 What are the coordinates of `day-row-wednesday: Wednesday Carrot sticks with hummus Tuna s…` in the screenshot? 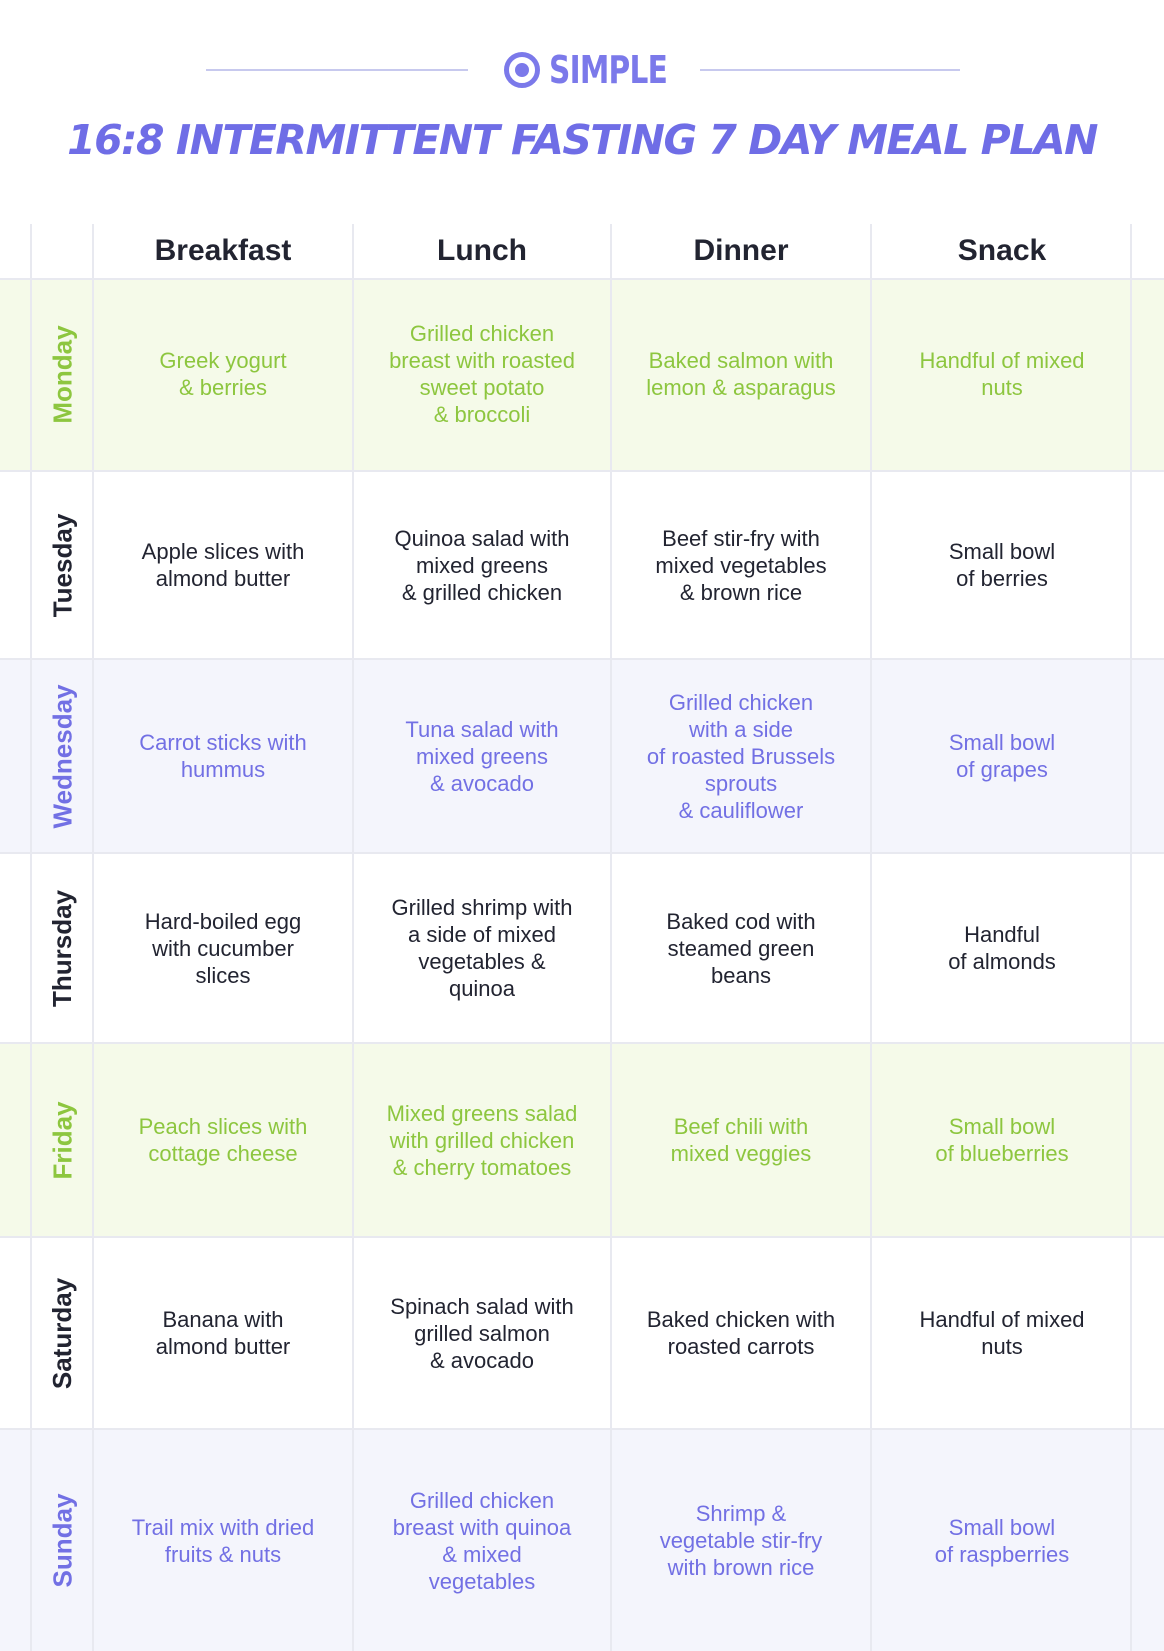 It's located at (582, 756).